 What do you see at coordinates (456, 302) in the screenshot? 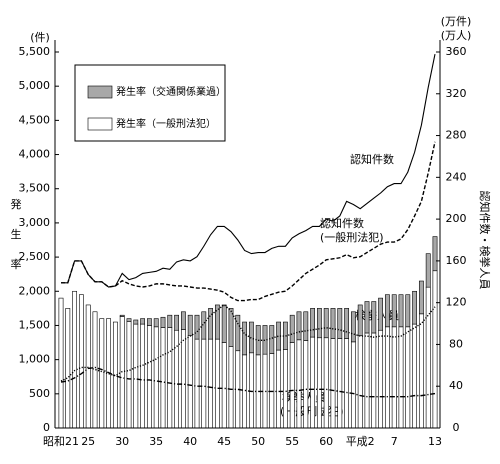
I see `y2-tick-label: 120` at bounding box center [456, 302].